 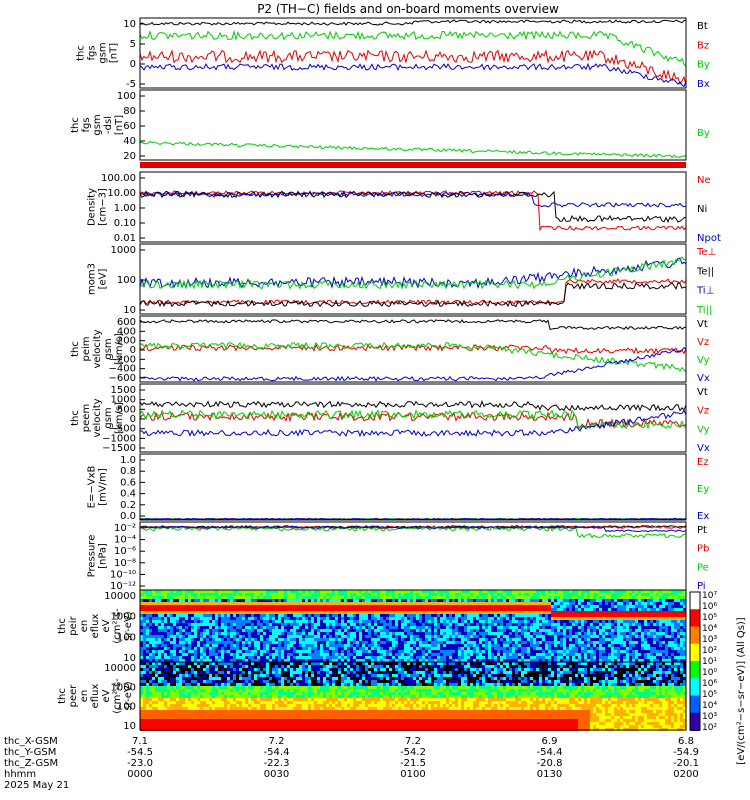 What do you see at coordinates (84, 626) in the screenshot?
I see `ylabel-line: en` at bounding box center [84, 626].